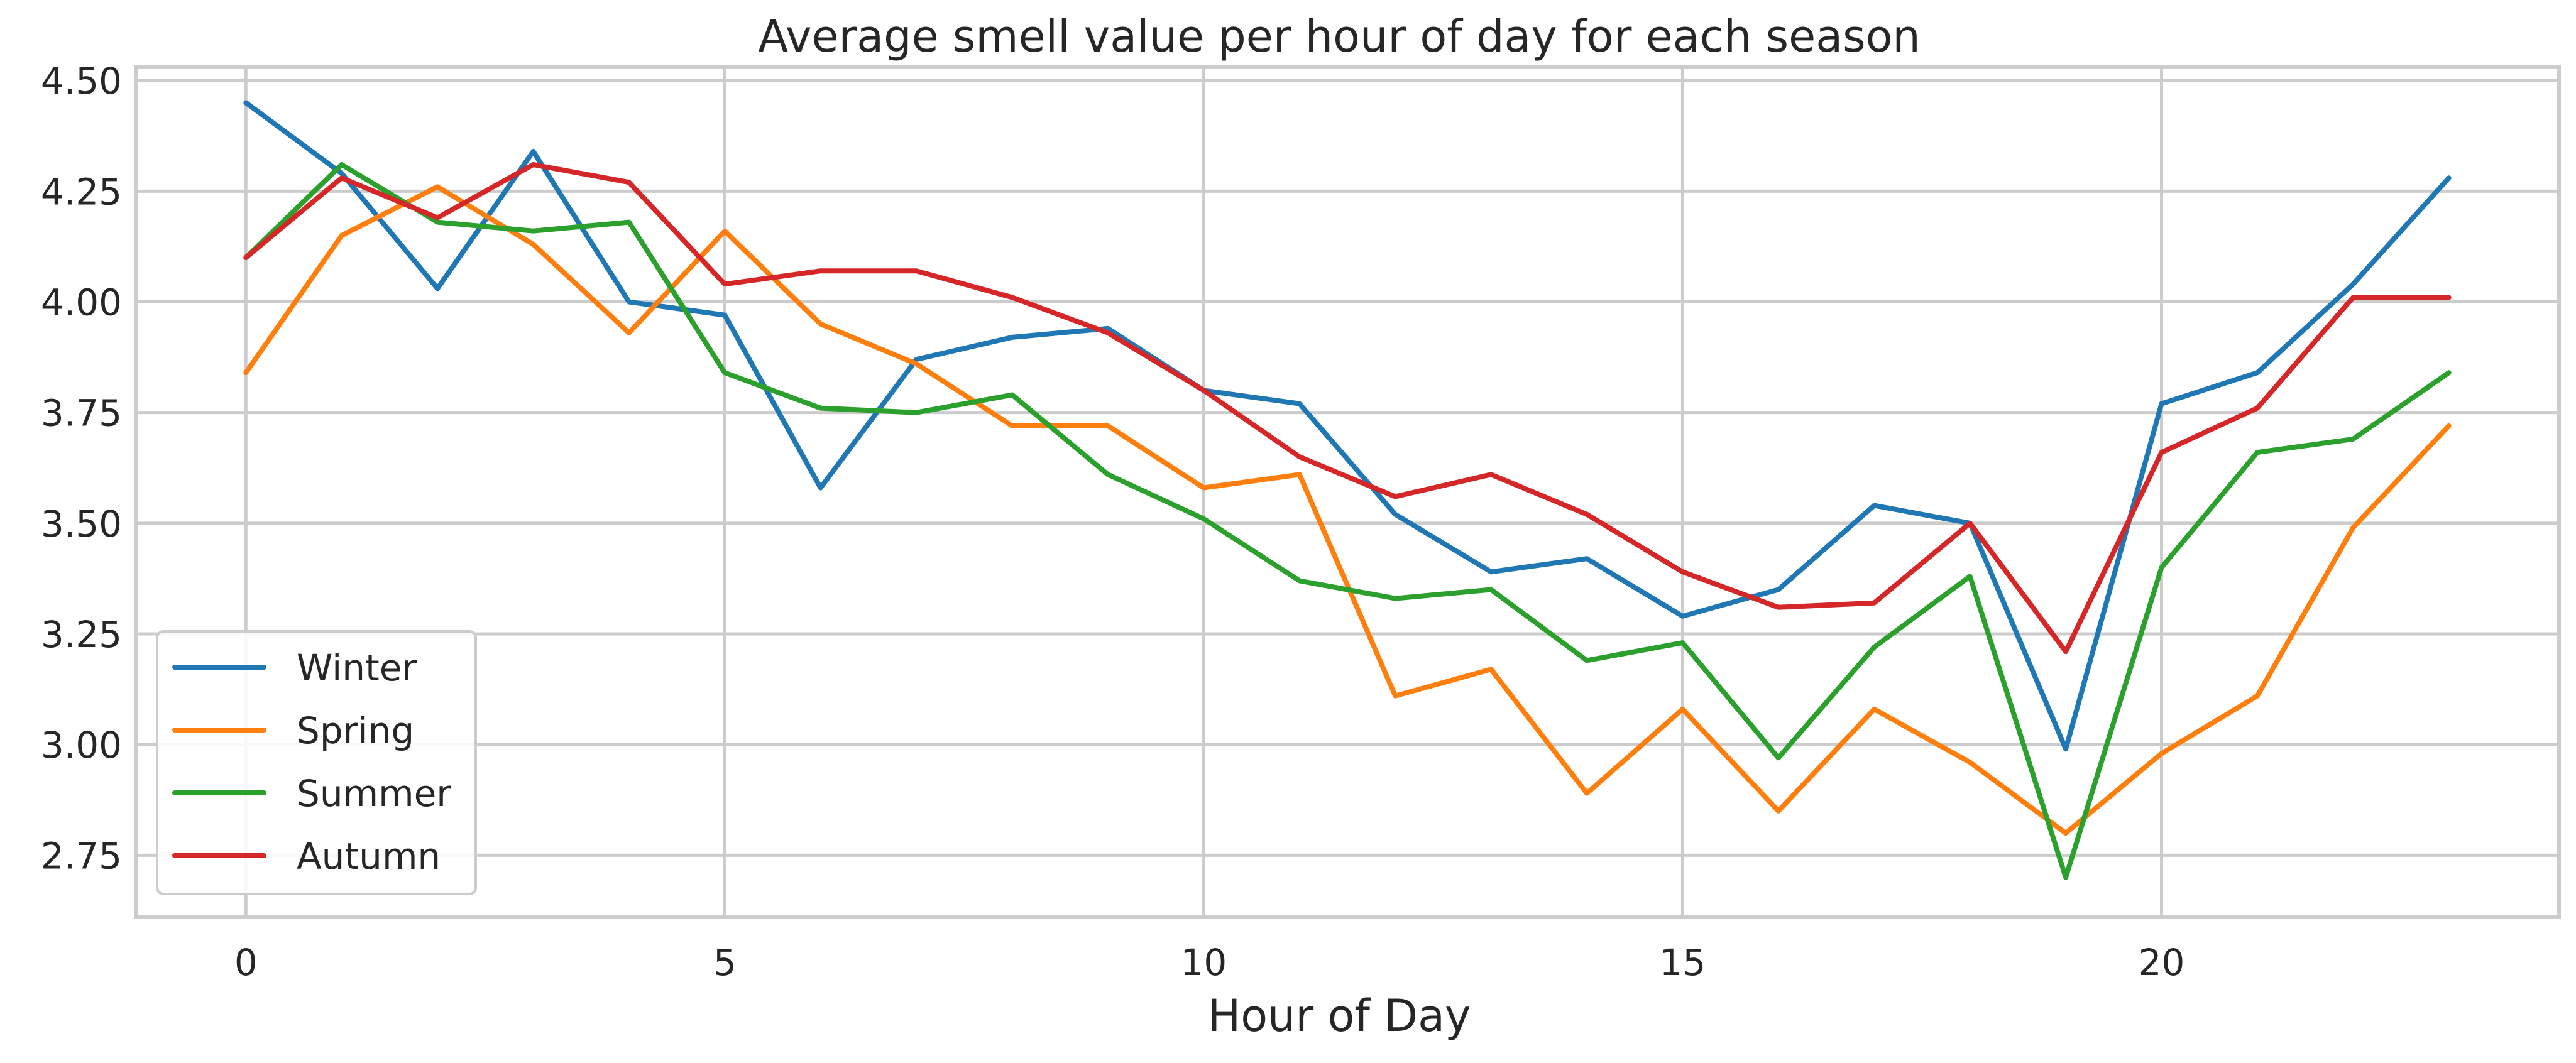  Describe the element at coordinates (81, 191) in the screenshot. I see `y-tick-label: 4.25` at that location.